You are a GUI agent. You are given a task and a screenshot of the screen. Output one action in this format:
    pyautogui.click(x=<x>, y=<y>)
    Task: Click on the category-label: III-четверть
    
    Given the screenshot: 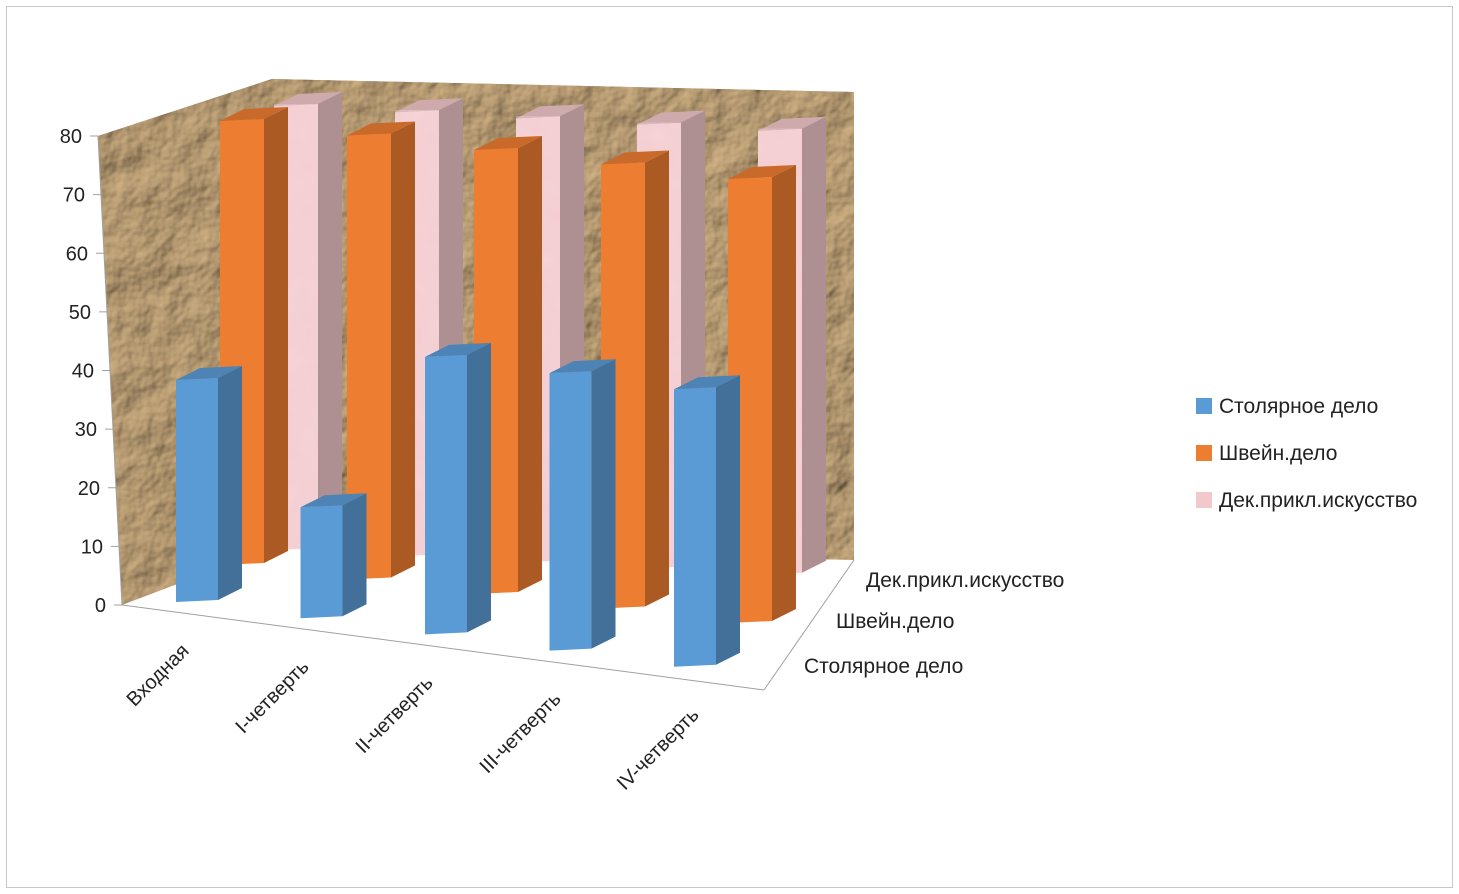 What is the action you would take?
    pyautogui.click(x=521, y=733)
    